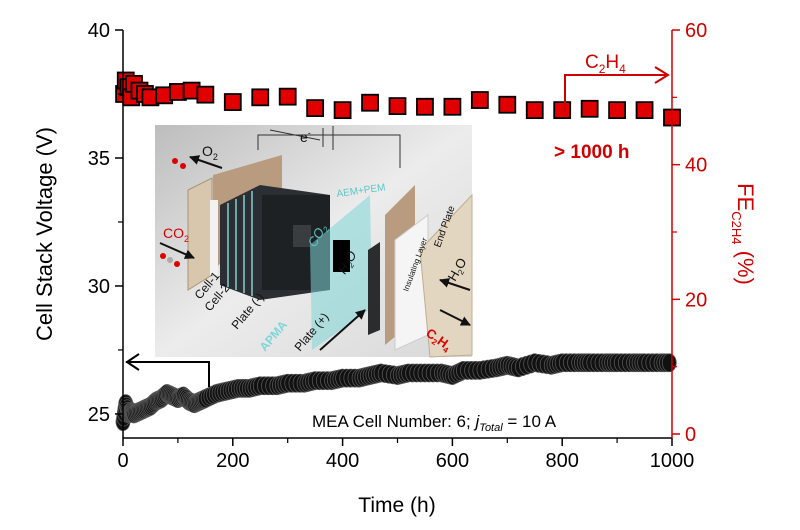 This screenshot has height=530, width=800. What do you see at coordinates (175, 161) in the screenshot?
I see `o2-molecule-icon` at bounding box center [175, 161].